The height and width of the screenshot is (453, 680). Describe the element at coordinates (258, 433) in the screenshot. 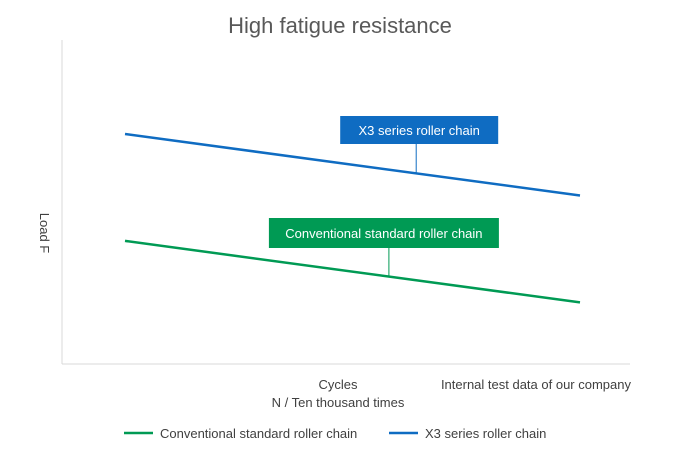

I see `legend-label-conventional: Conventional standard roller chain` at that location.